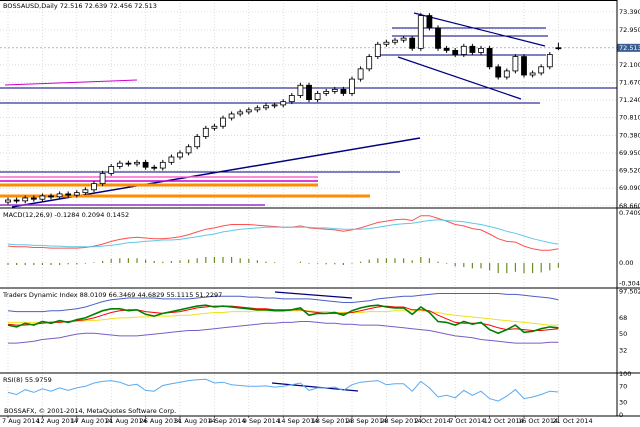  Describe the element at coordinates (625, 374) in the screenshot. I see `y-tick-label: 100` at that location.